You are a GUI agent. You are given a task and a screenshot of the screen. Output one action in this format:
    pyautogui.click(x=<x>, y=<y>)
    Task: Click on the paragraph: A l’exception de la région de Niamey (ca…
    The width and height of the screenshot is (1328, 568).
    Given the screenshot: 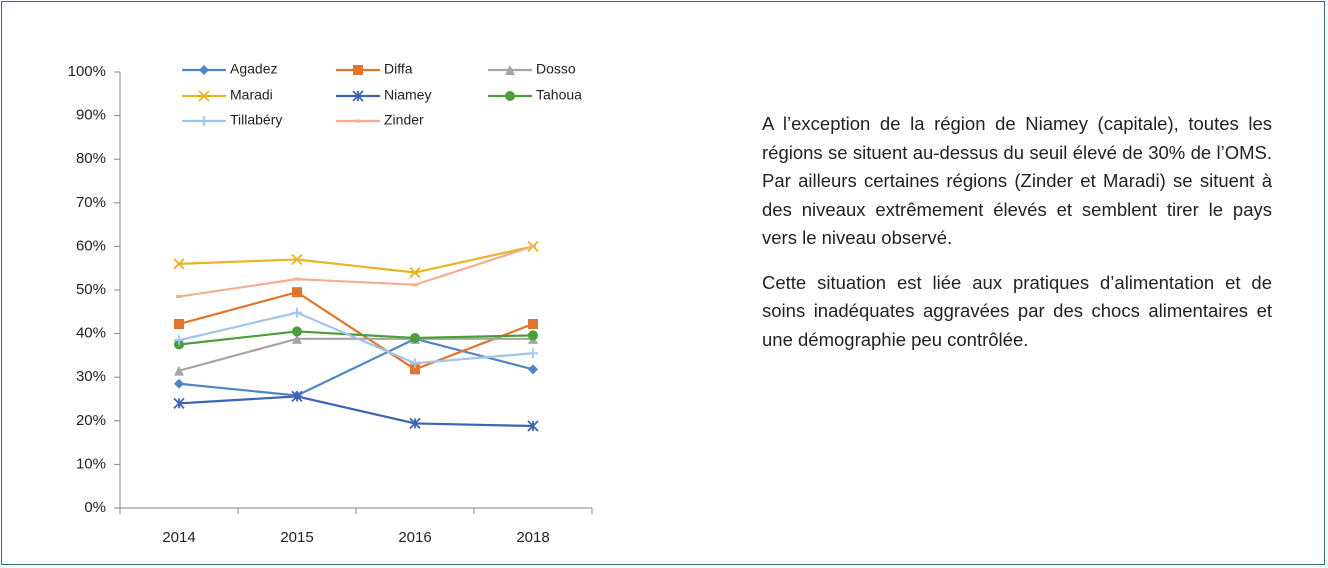 What is the action you would take?
    pyautogui.click(x=1017, y=180)
    